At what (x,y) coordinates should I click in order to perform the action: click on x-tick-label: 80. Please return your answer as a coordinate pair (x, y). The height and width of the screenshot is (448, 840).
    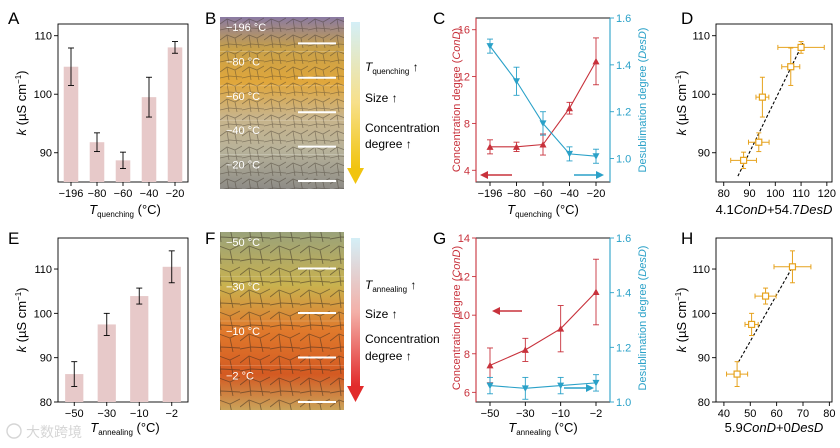
    Looking at the image, I should click on (829, 414).